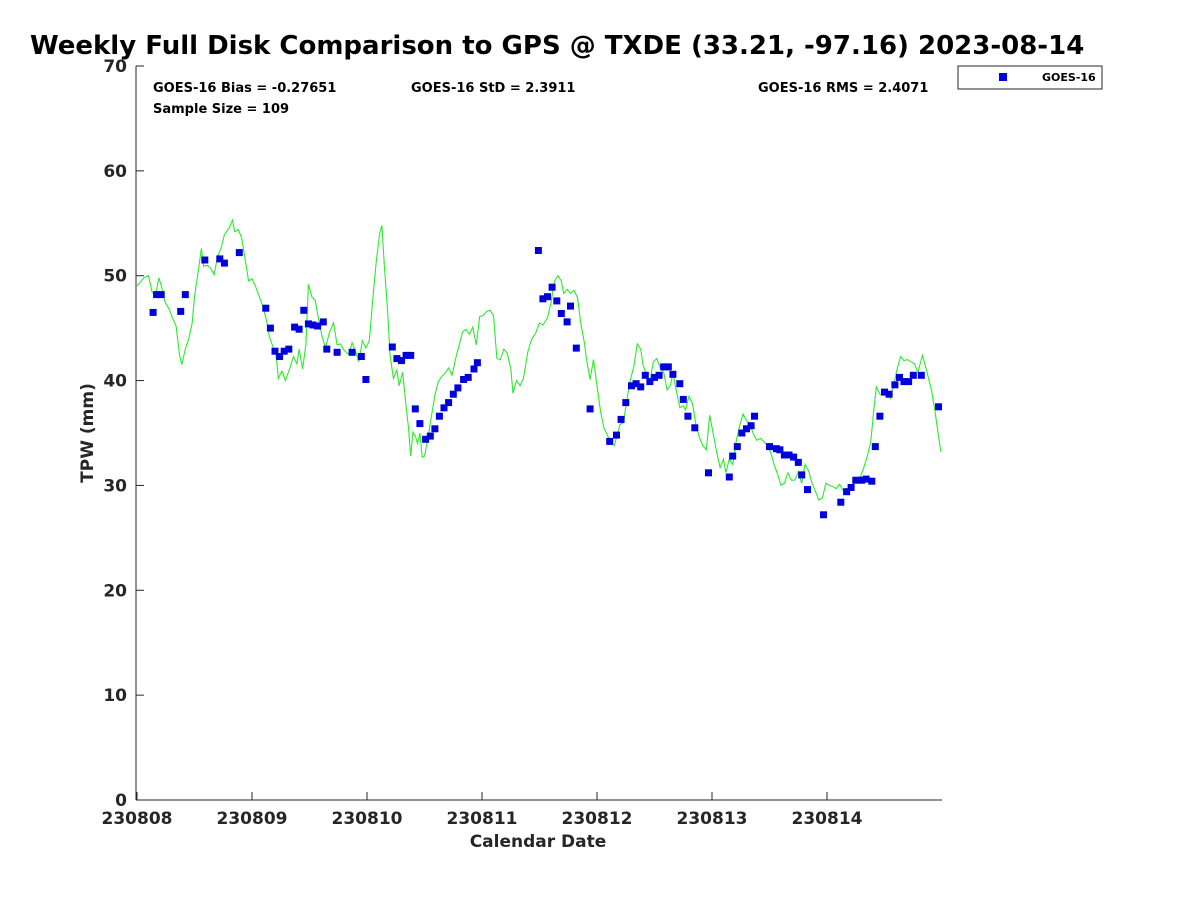 Image resolution: width=1200 pixels, height=900 pixels. Describe the element at coordinates (1069, 77) in the screenshot. I see `legend-label-goes16: GOES-16` at that location.